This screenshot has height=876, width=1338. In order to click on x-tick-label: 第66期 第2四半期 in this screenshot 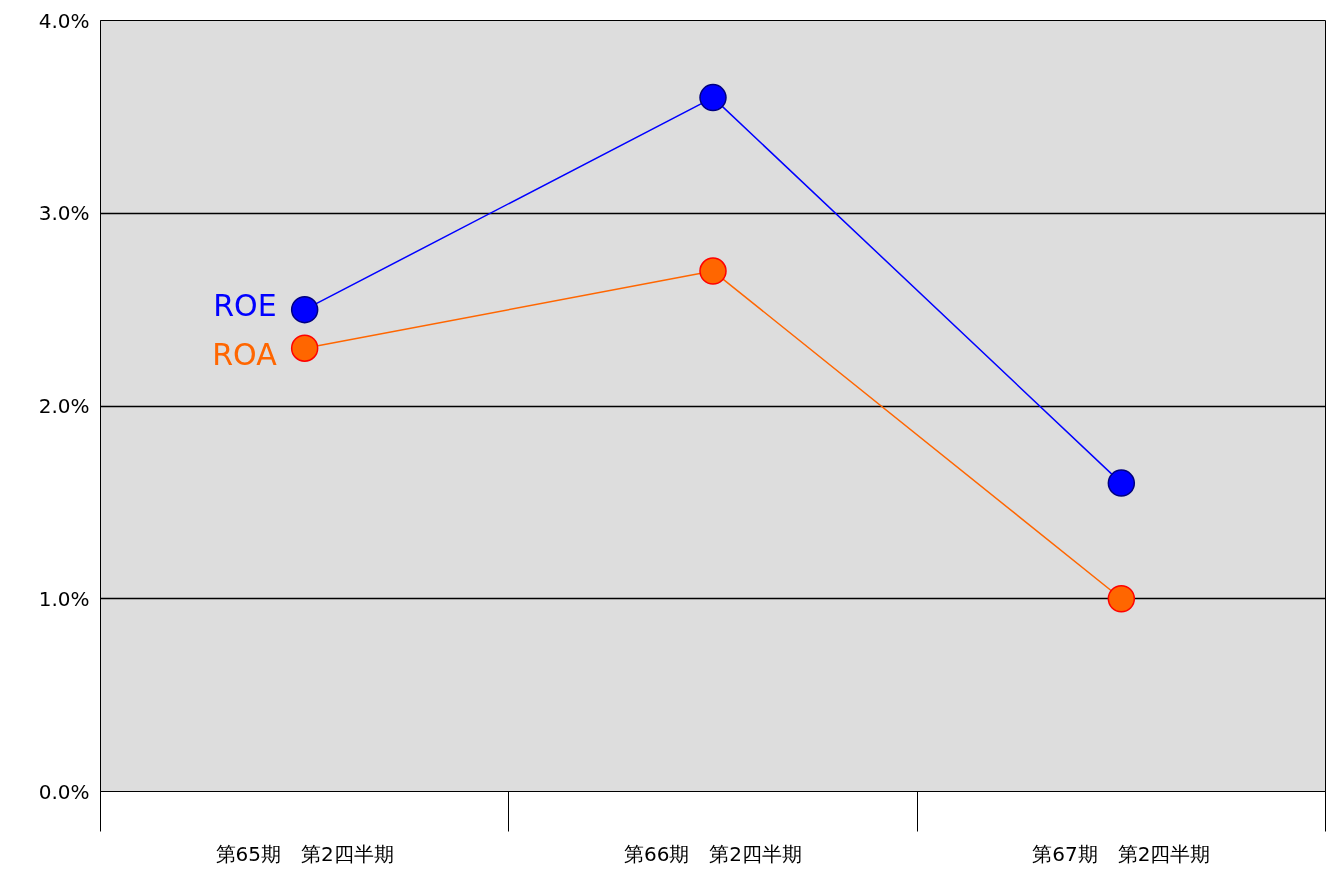, I will do `click(713, 853)`.